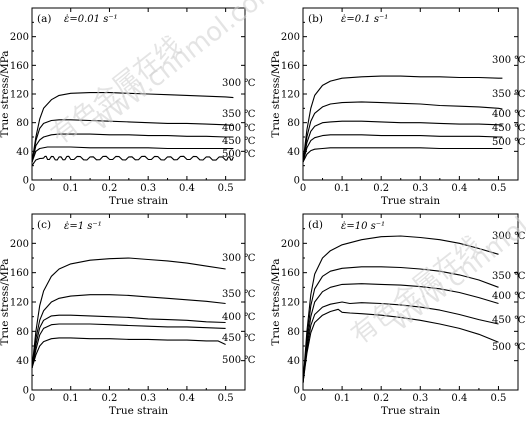 The image size is (526, 423). I want to click on panel-label: (a), so click(44, 19).